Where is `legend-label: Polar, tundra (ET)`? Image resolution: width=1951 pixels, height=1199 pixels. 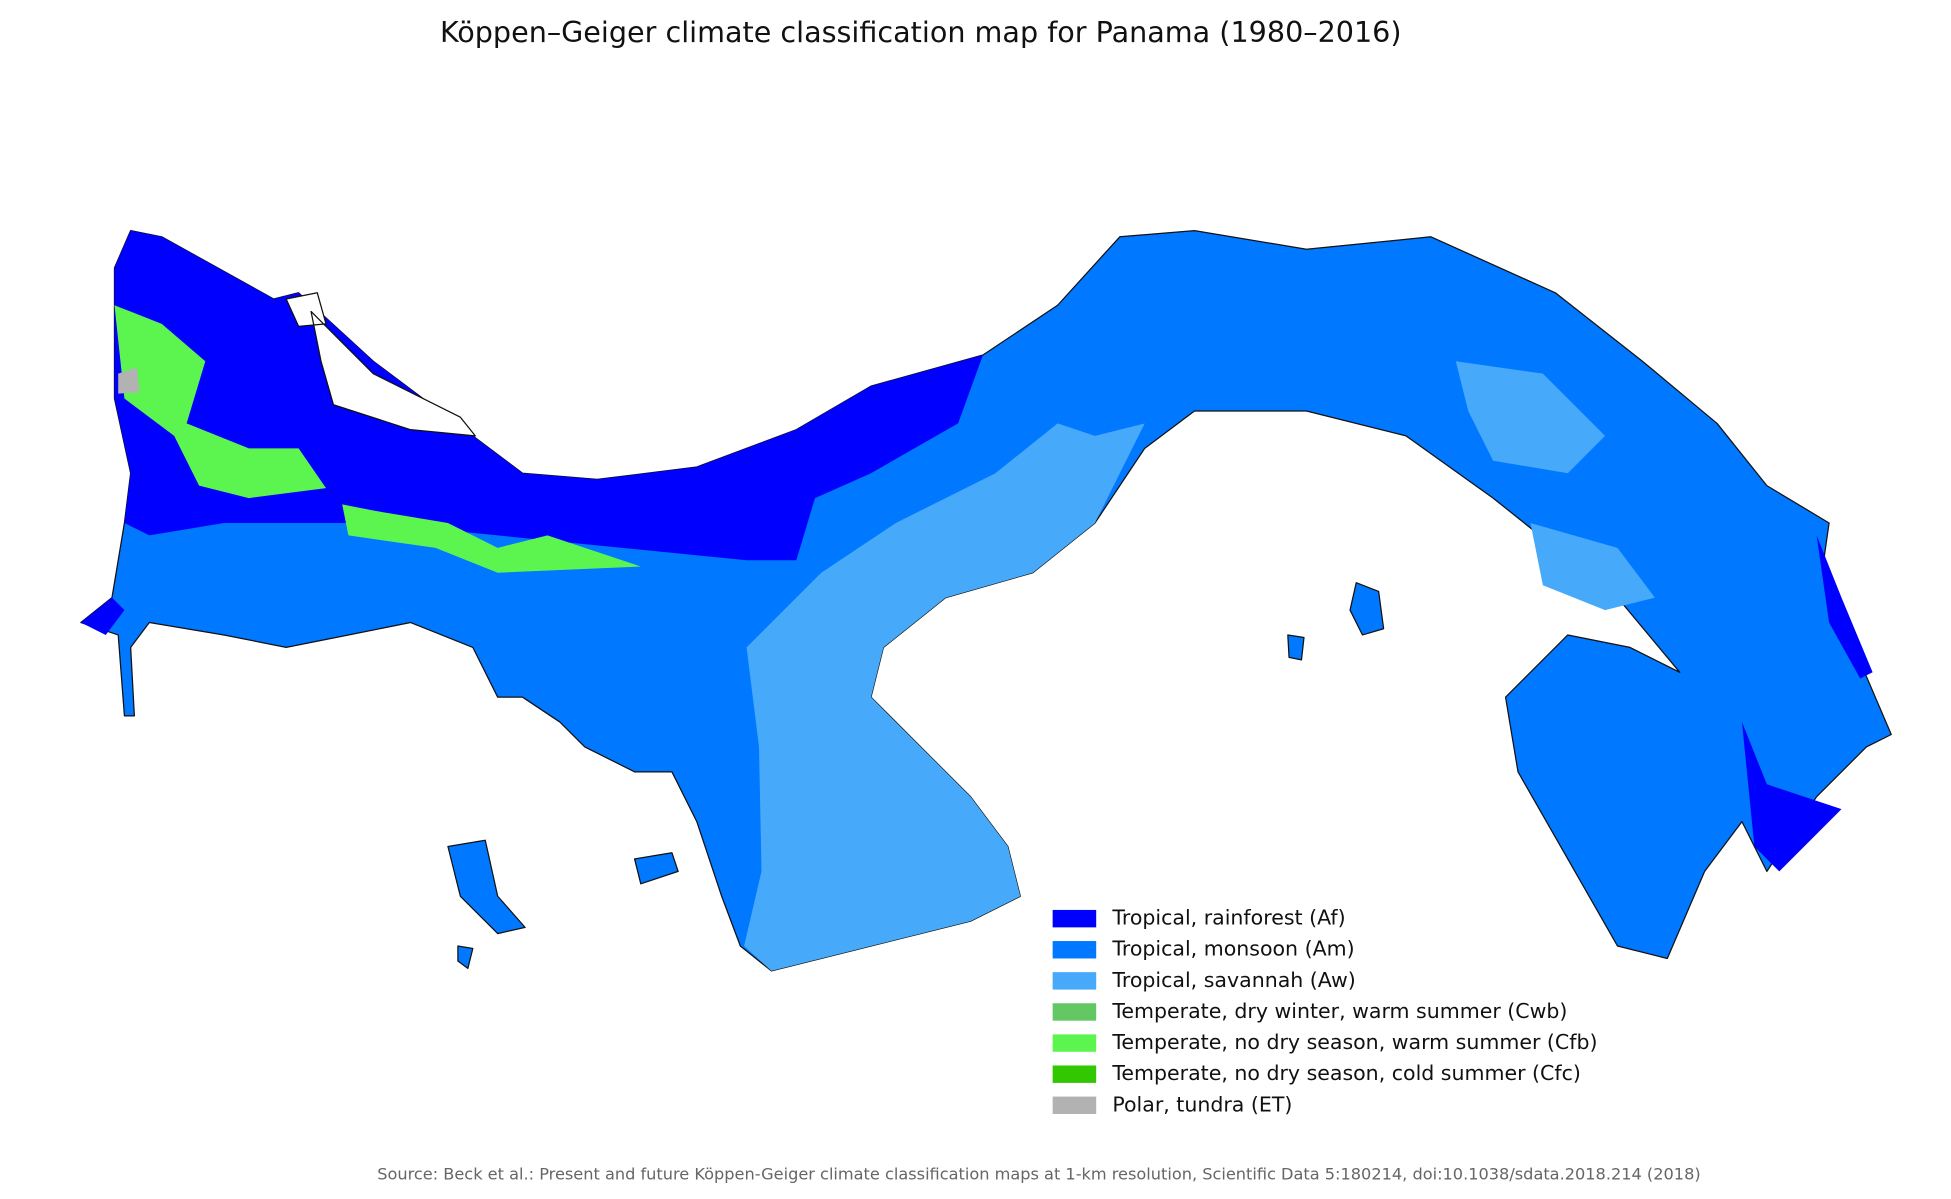 legend-label: Polar, tundra (ET) is located at coordinates (1202, 1104).